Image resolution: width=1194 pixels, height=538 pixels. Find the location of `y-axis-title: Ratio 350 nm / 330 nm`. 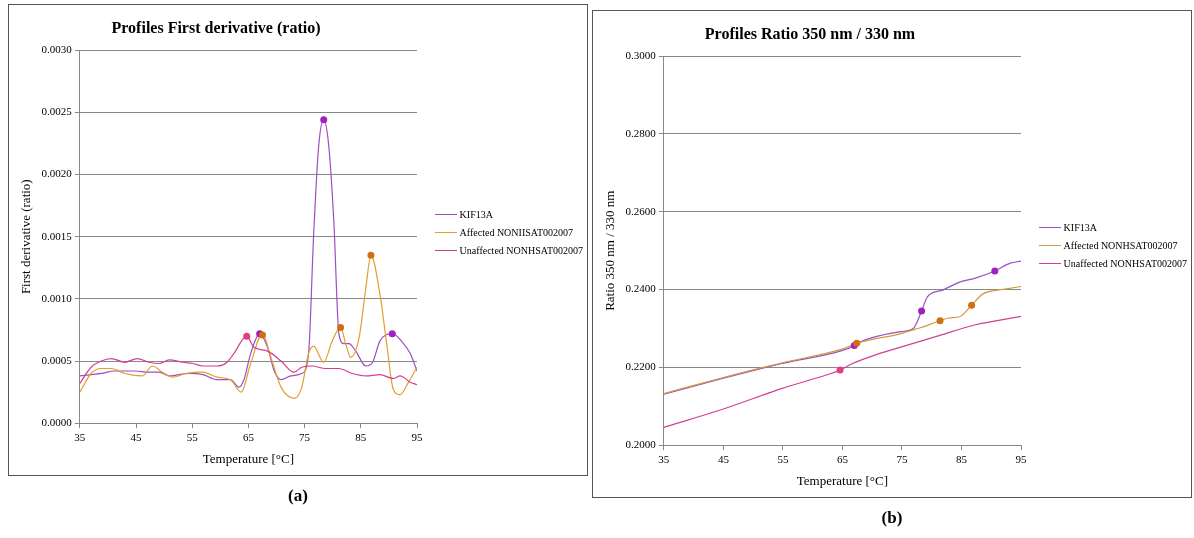

y-axis-title: Ratio 350 nm / 330 nm is located at coordinates (610, 250).